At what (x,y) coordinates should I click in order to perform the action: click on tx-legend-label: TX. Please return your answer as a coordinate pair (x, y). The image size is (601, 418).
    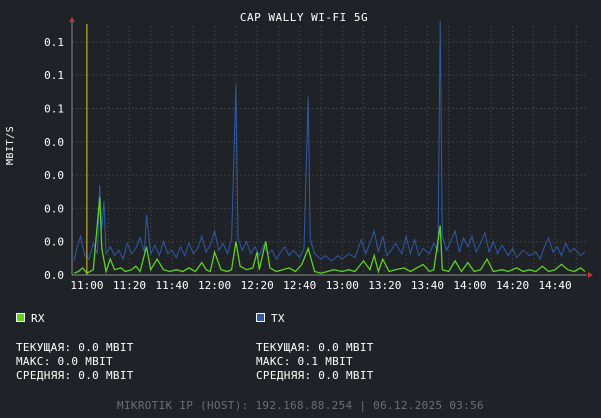
    Looking at the image, I should click on (278, 318).